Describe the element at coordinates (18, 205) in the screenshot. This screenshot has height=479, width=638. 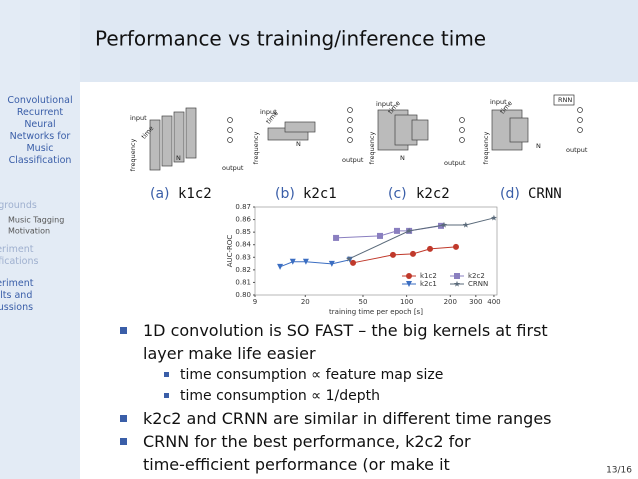
I see `sidebar-item: Backgrounds` at that location.